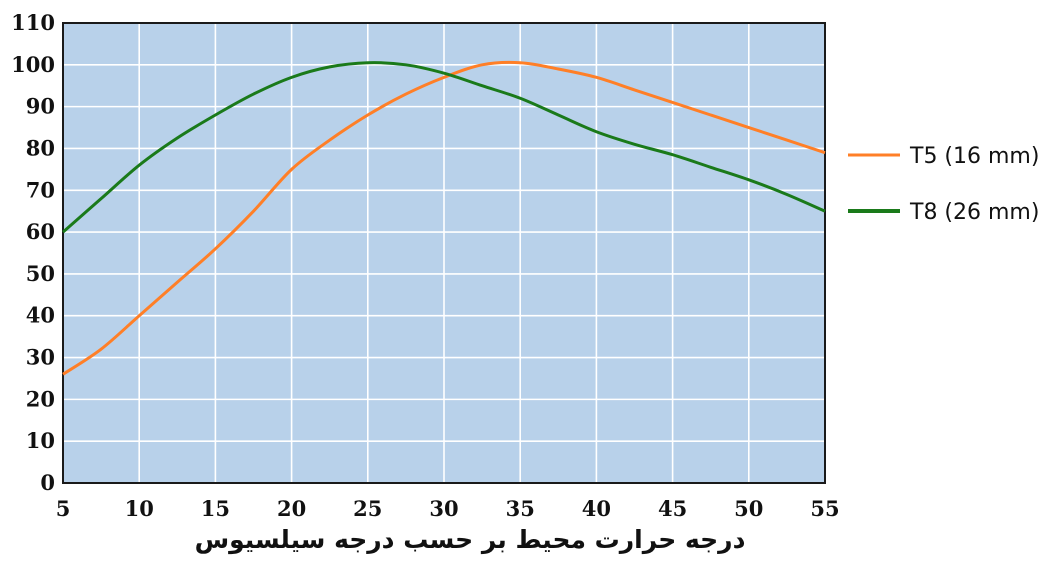  What do you see at coordinates (33, 64) in the screenshot?
I see `y-tick-label: 100` at bounding box center [33, 64].